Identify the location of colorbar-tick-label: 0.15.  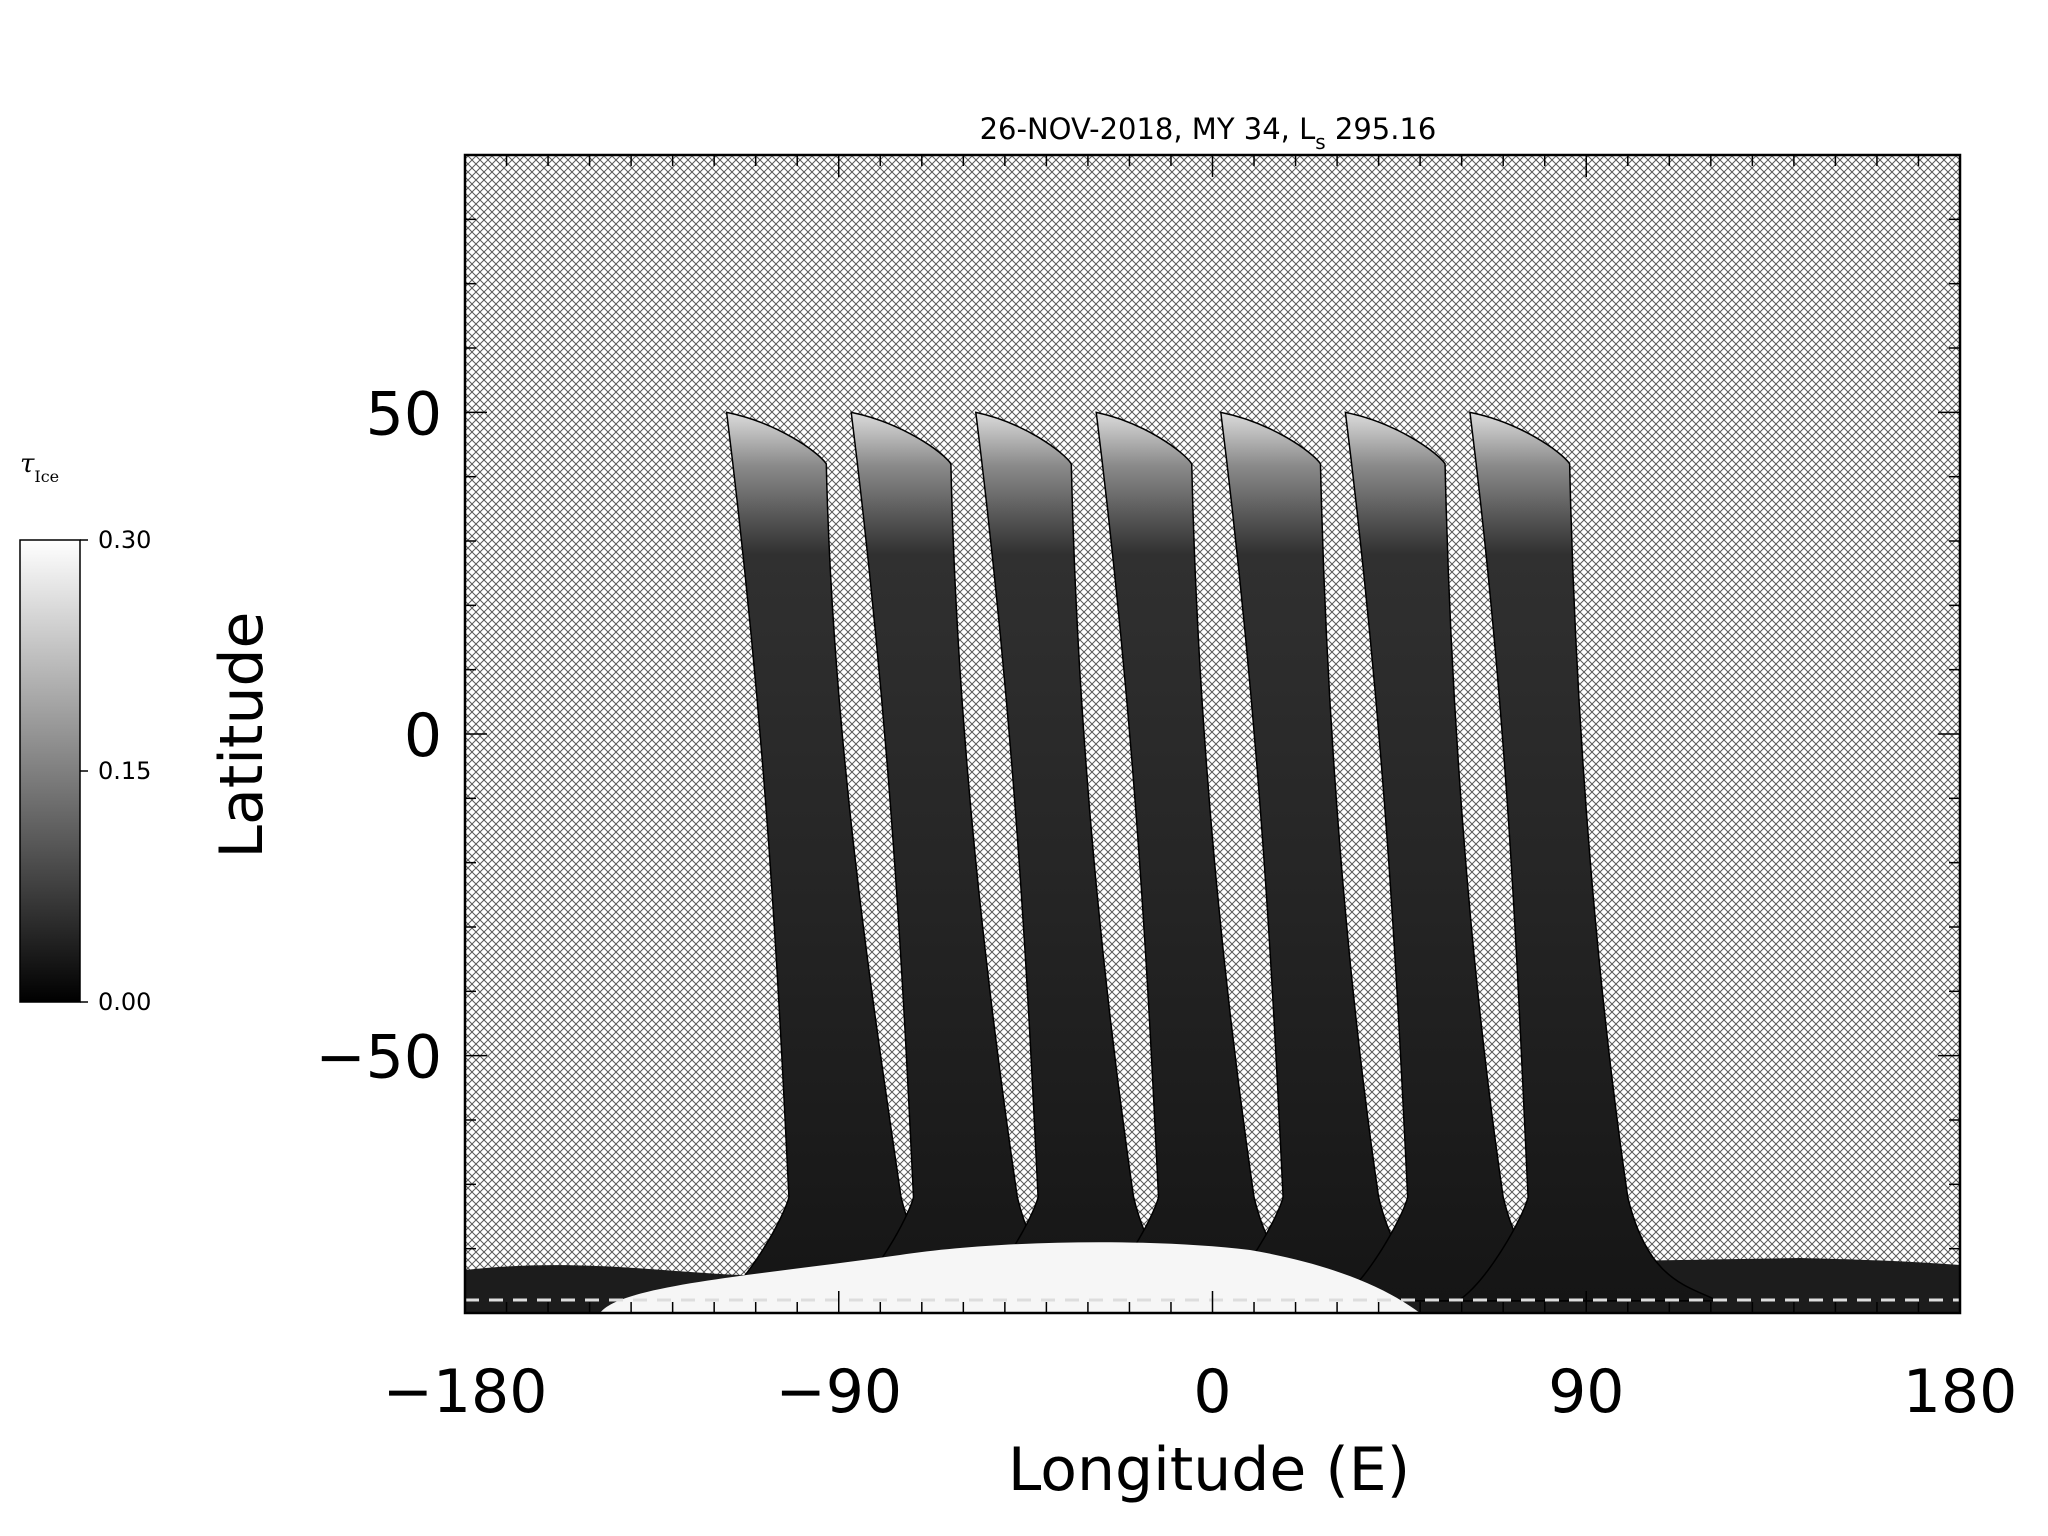
(124, 771).